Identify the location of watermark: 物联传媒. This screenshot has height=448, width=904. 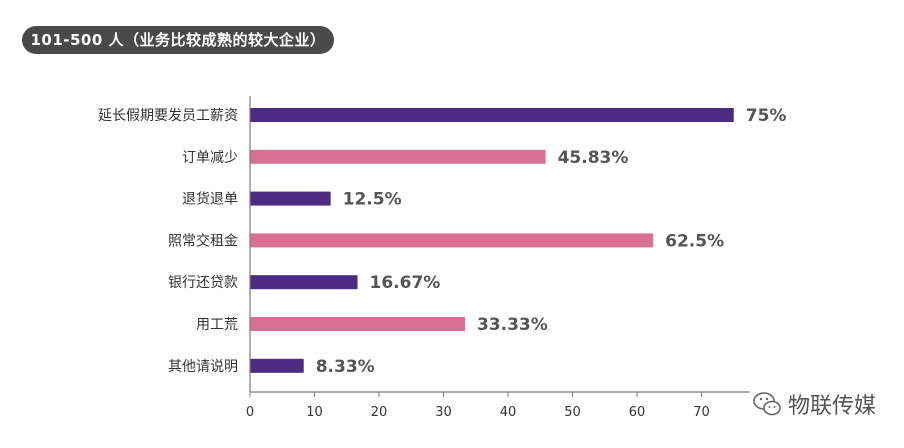
(814, 404).